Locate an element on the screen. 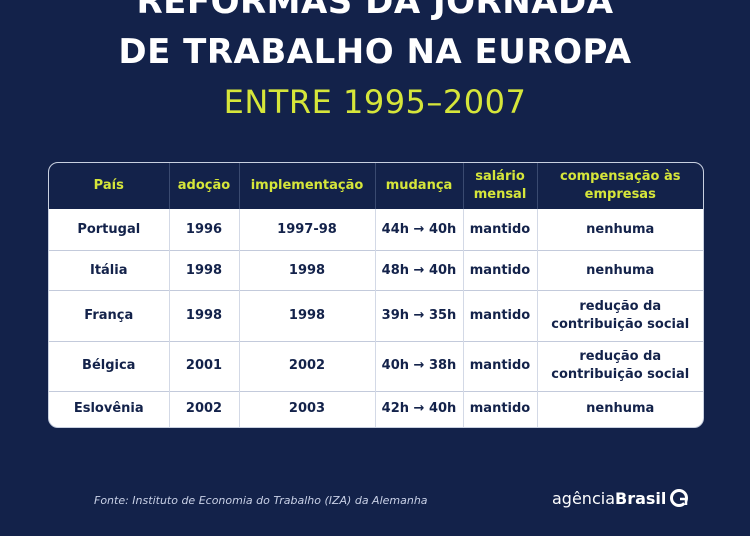 This screenshot has width=750, height=536. header-compensacao: compensação às empresas is located at coordinates (620, 186).